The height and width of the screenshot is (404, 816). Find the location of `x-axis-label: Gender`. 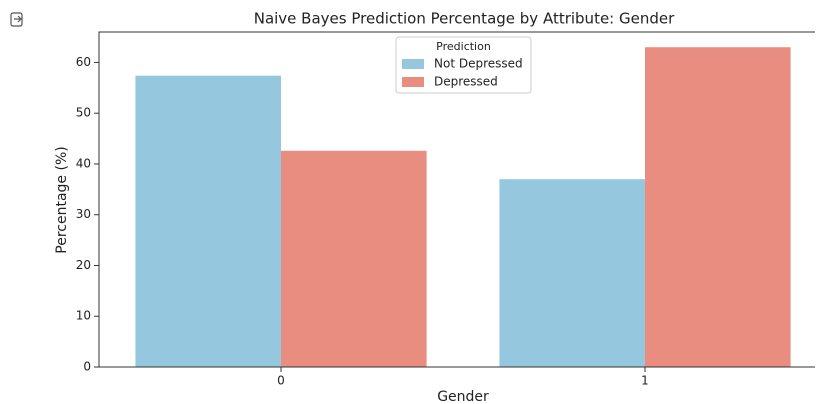

x-axis-label: Gender is located at coordinates (463, 396).